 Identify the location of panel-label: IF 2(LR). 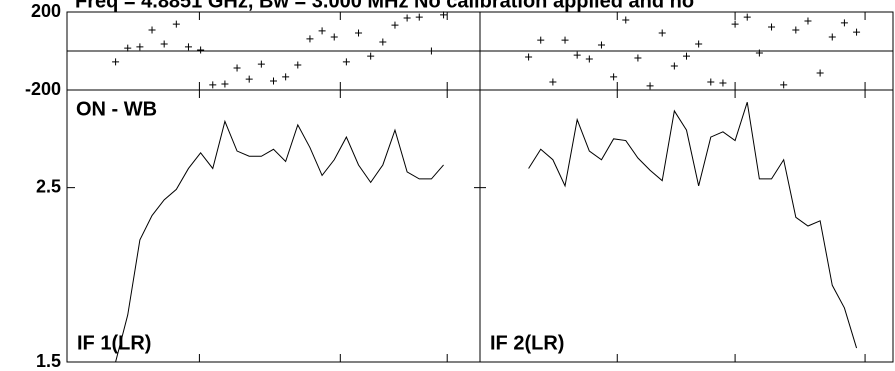
(527, 343).